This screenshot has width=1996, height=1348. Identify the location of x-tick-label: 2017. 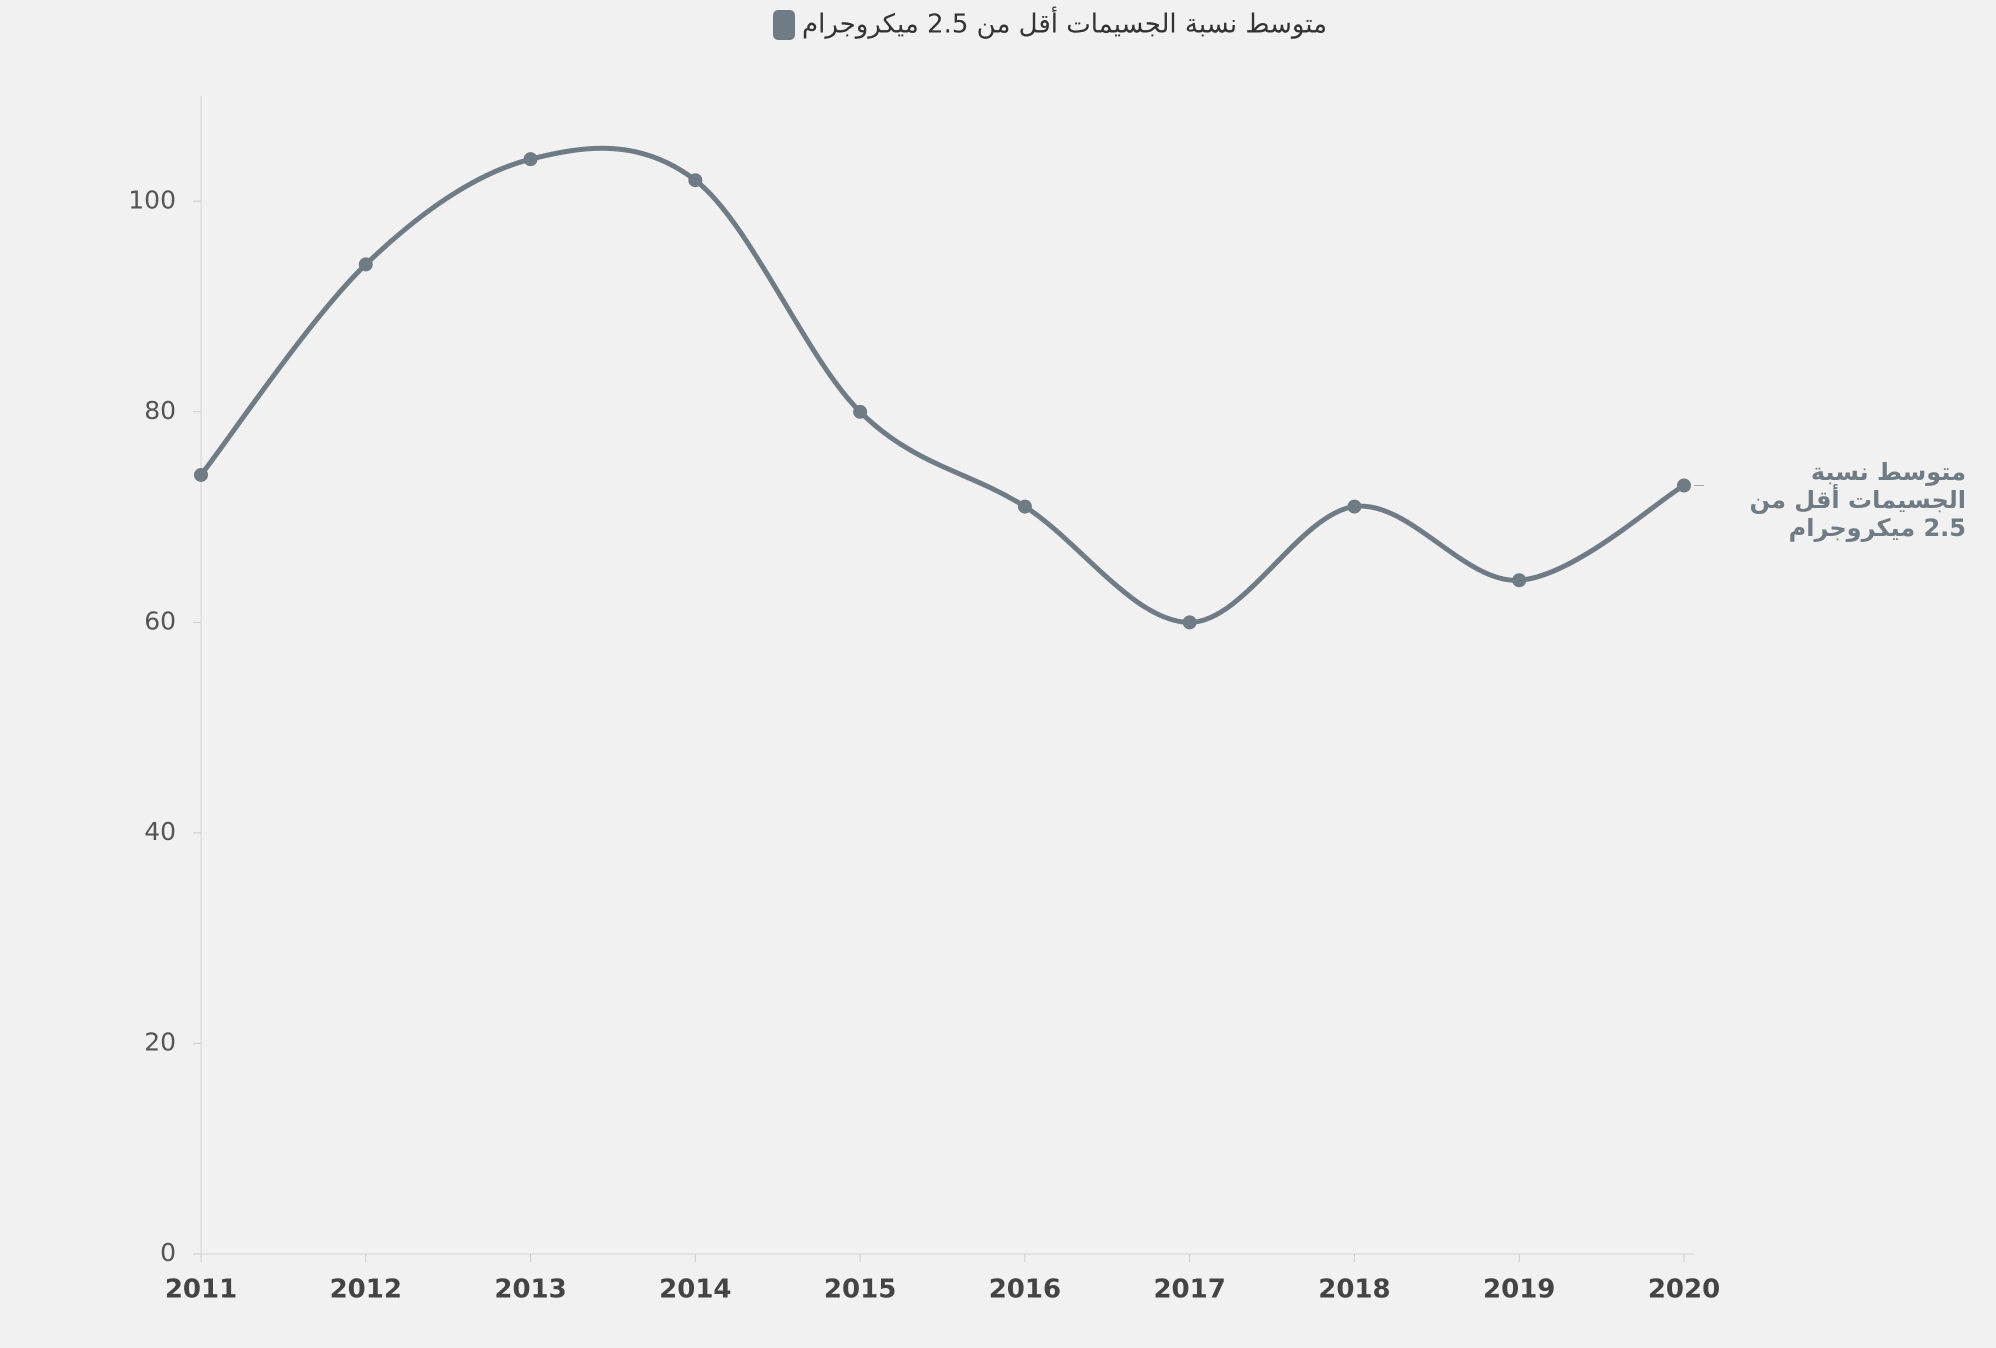
(1189, 1290).